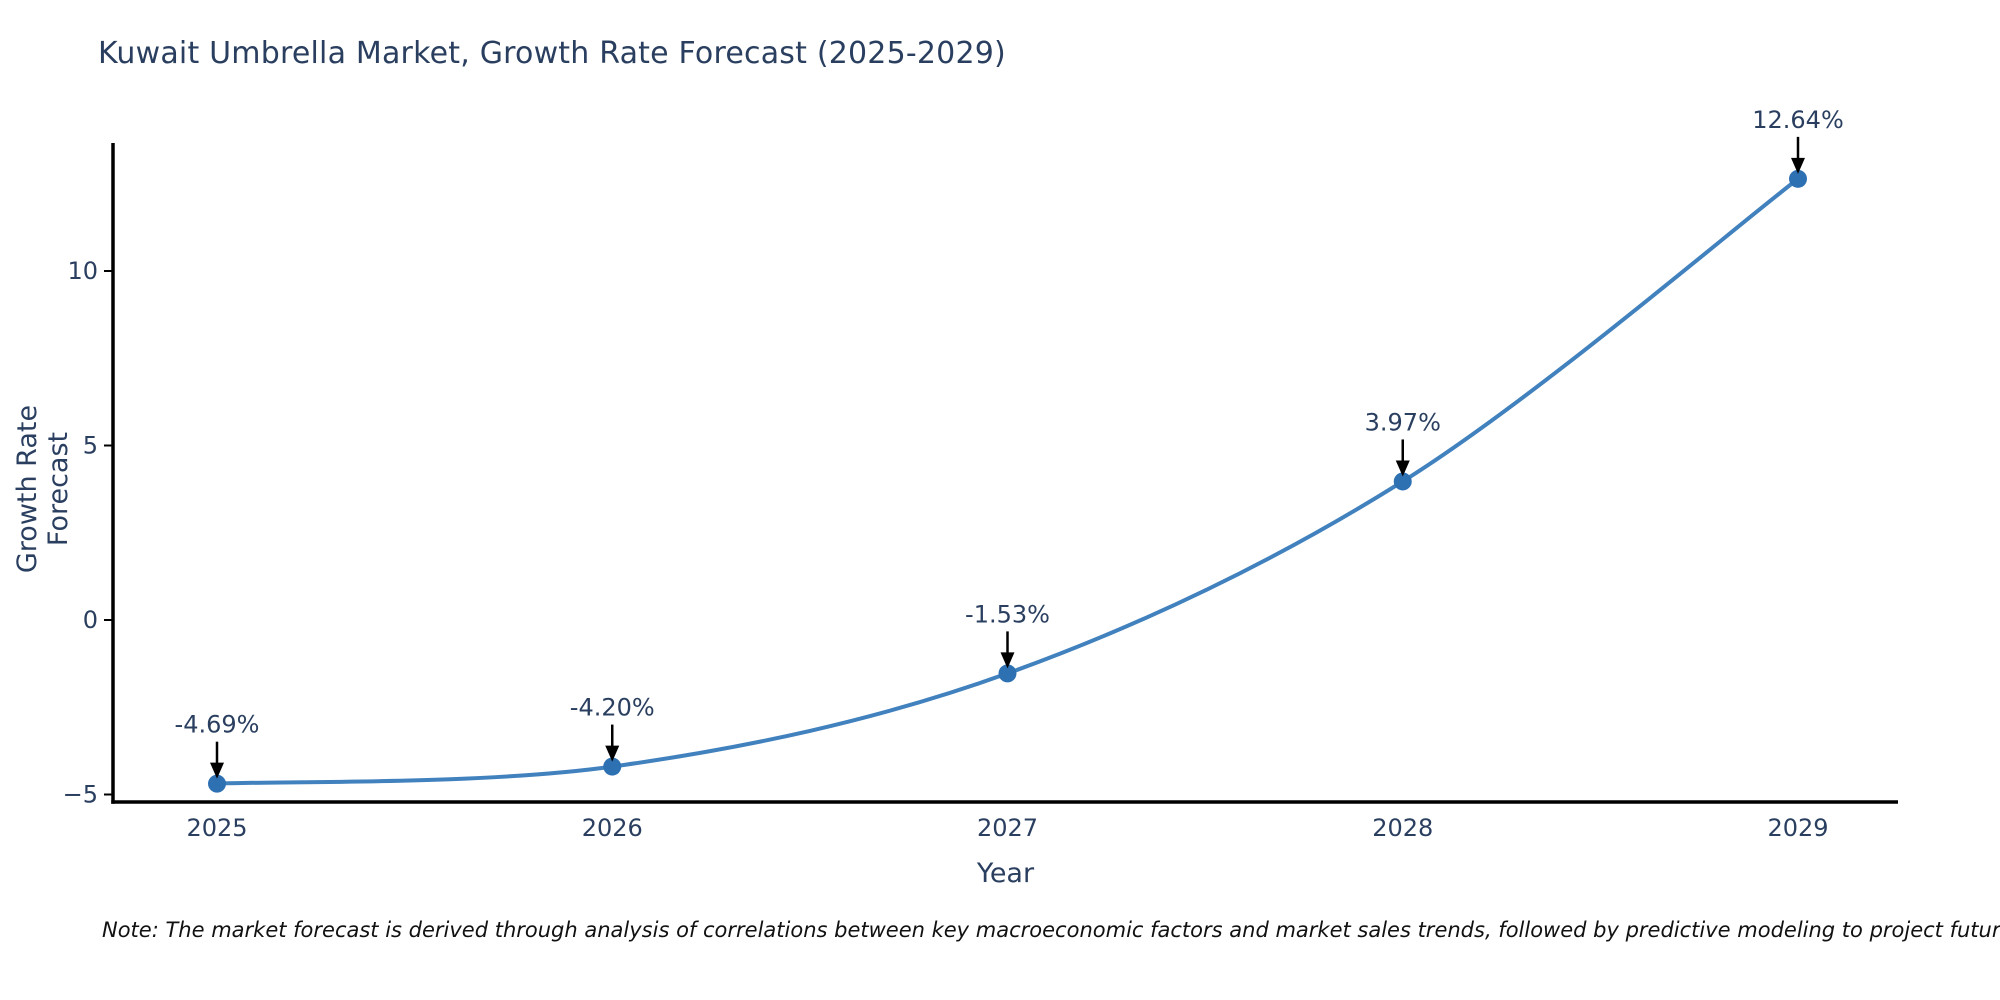 The height and width of the screenshot is (1000, 2000). Describe the element at coordinates (216, 828) in the screenshot. I see `x-tick-label: 2025` at that location.